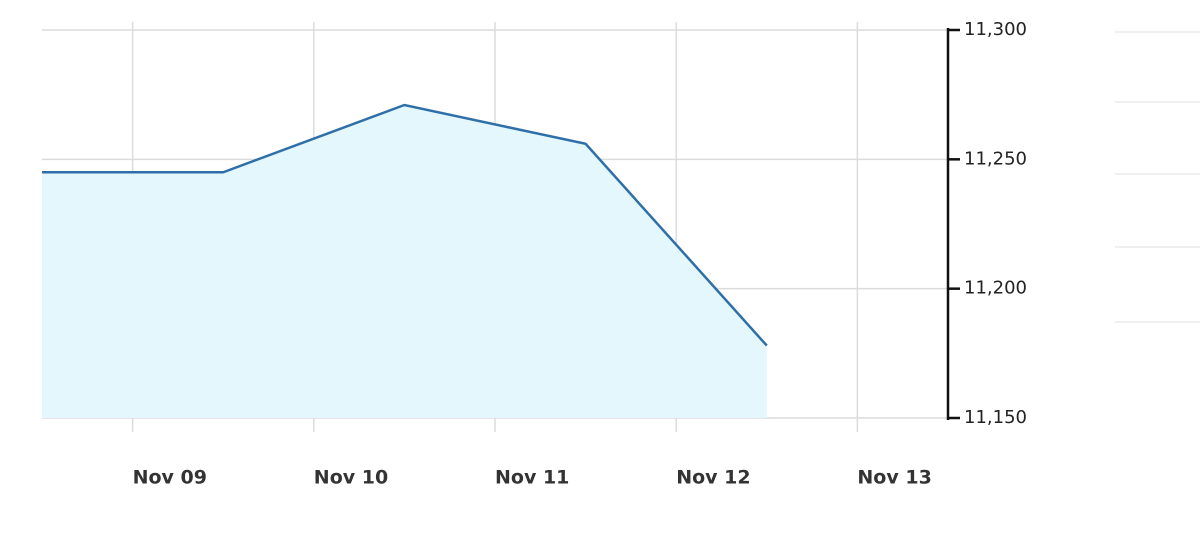  Describe the element at coordinates (995, 288) in the screenshot. I see `y-tick-label: 11,200` at that location.